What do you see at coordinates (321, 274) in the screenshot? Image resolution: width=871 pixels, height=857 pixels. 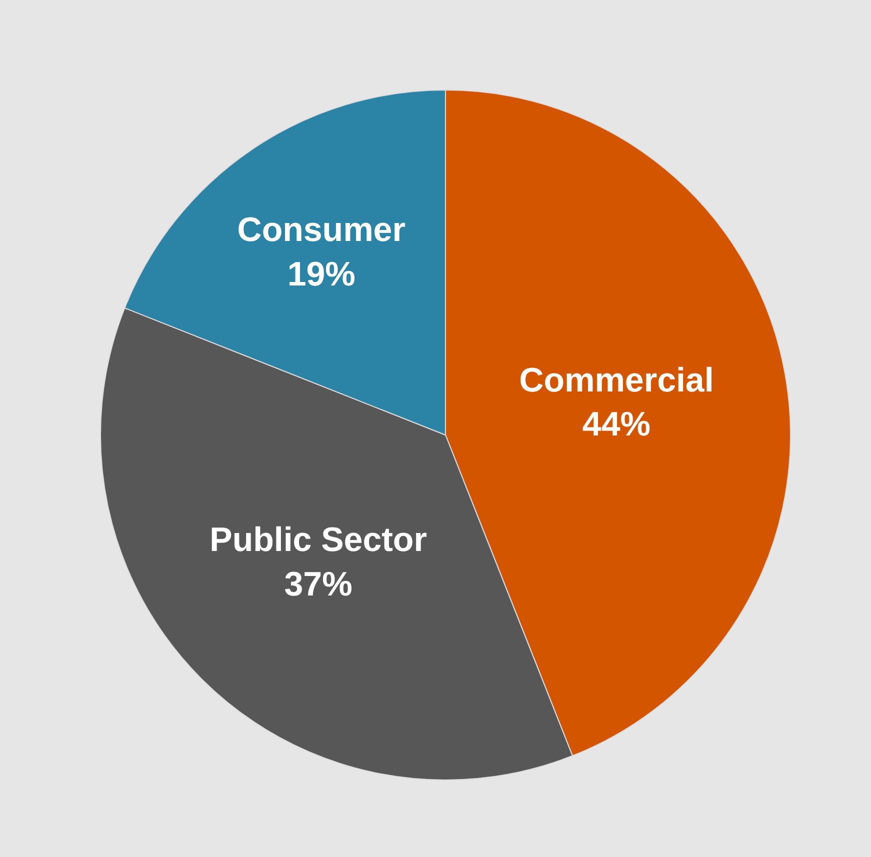 I see `data-label: 19%` at bounding box center [321, 274].